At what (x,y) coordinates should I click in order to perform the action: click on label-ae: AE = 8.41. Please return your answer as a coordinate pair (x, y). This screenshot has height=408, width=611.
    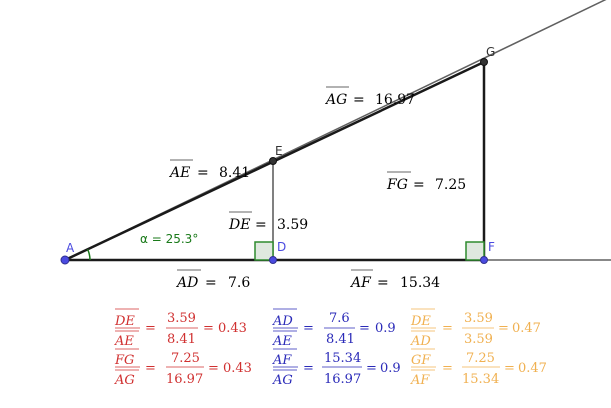
    Looking at the image, I should click on (209, 170).